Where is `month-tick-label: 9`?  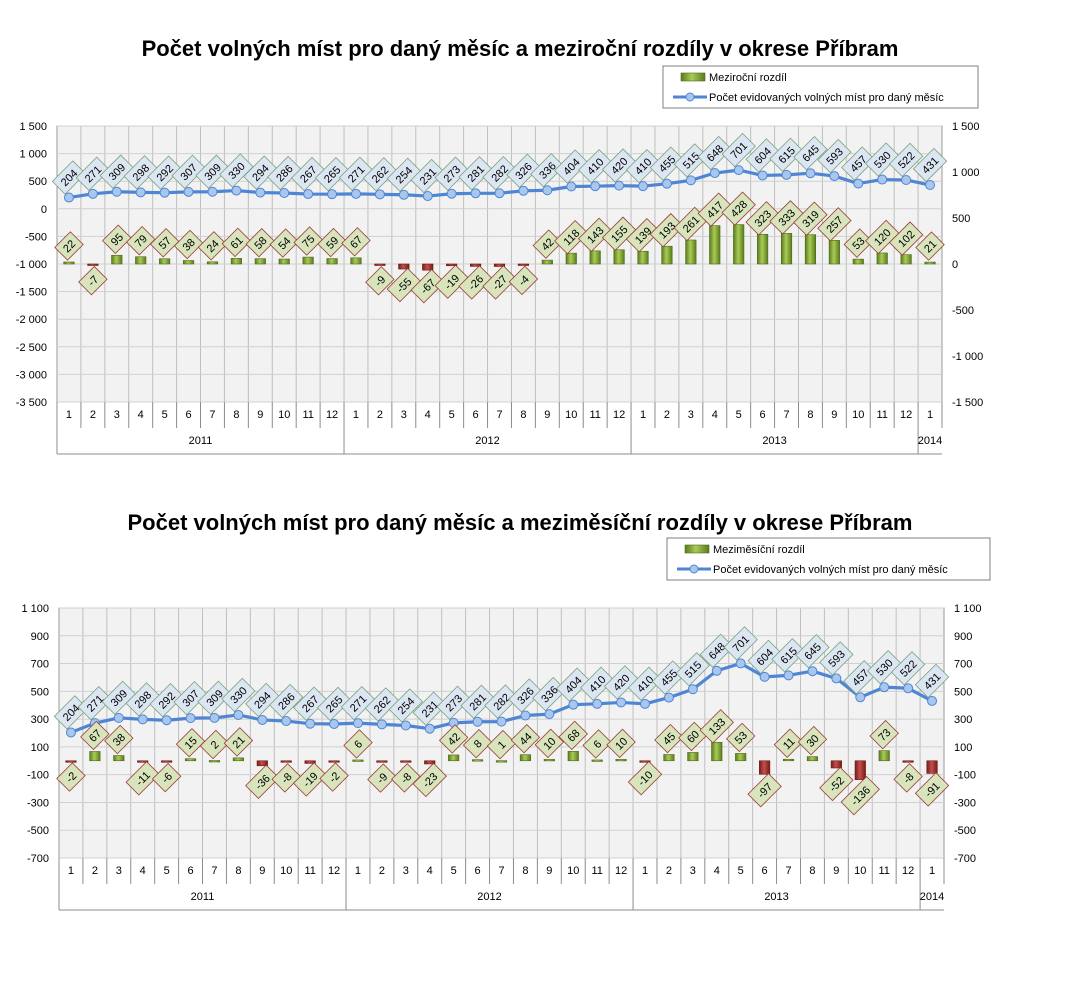 month-tick-label: 9 is located at coordinates (262, 871).